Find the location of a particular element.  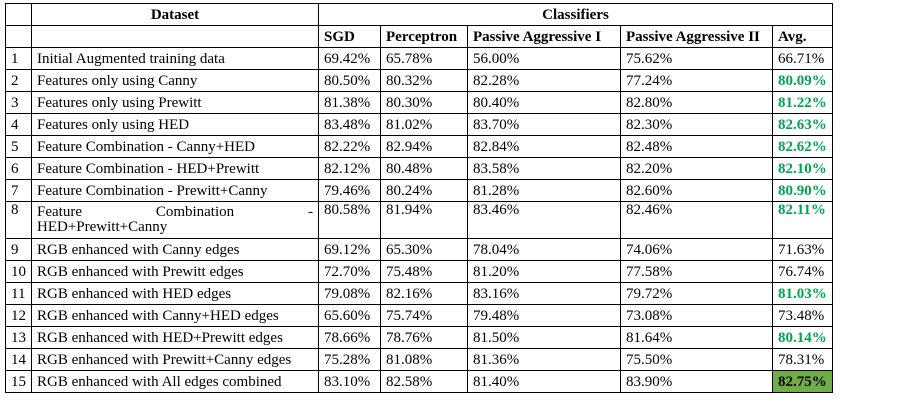

cell-perceptron: 82.58% is located at coordinates (424, 381).